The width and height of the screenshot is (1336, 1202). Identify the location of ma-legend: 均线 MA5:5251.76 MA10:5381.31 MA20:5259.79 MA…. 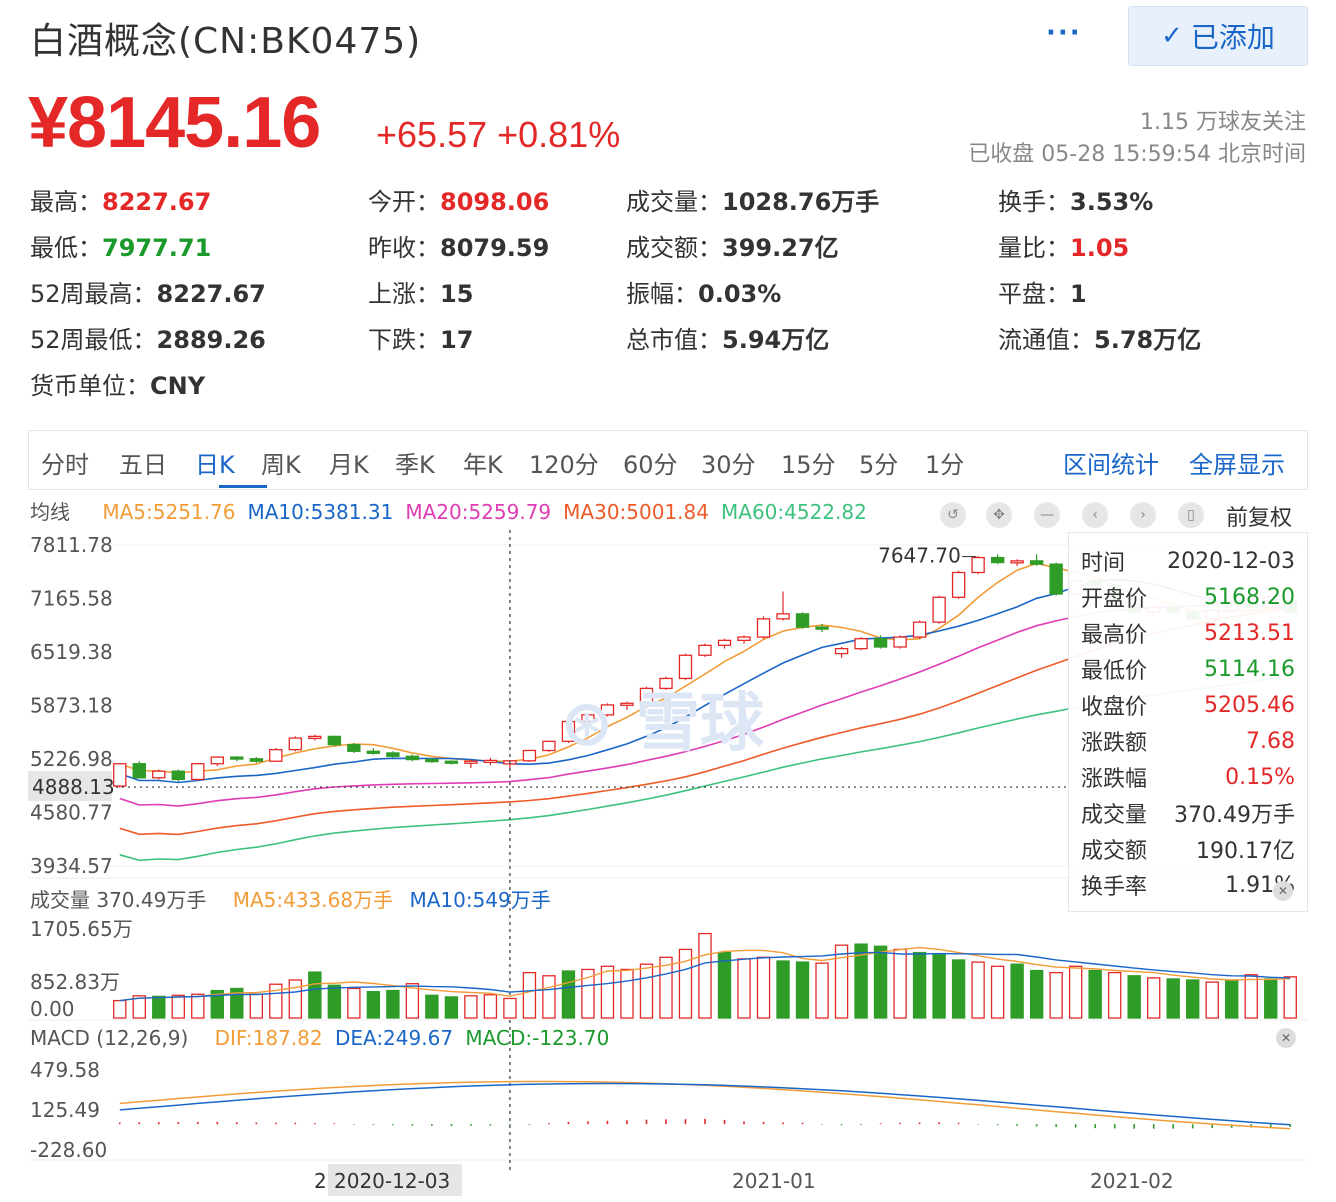
(454, 510).